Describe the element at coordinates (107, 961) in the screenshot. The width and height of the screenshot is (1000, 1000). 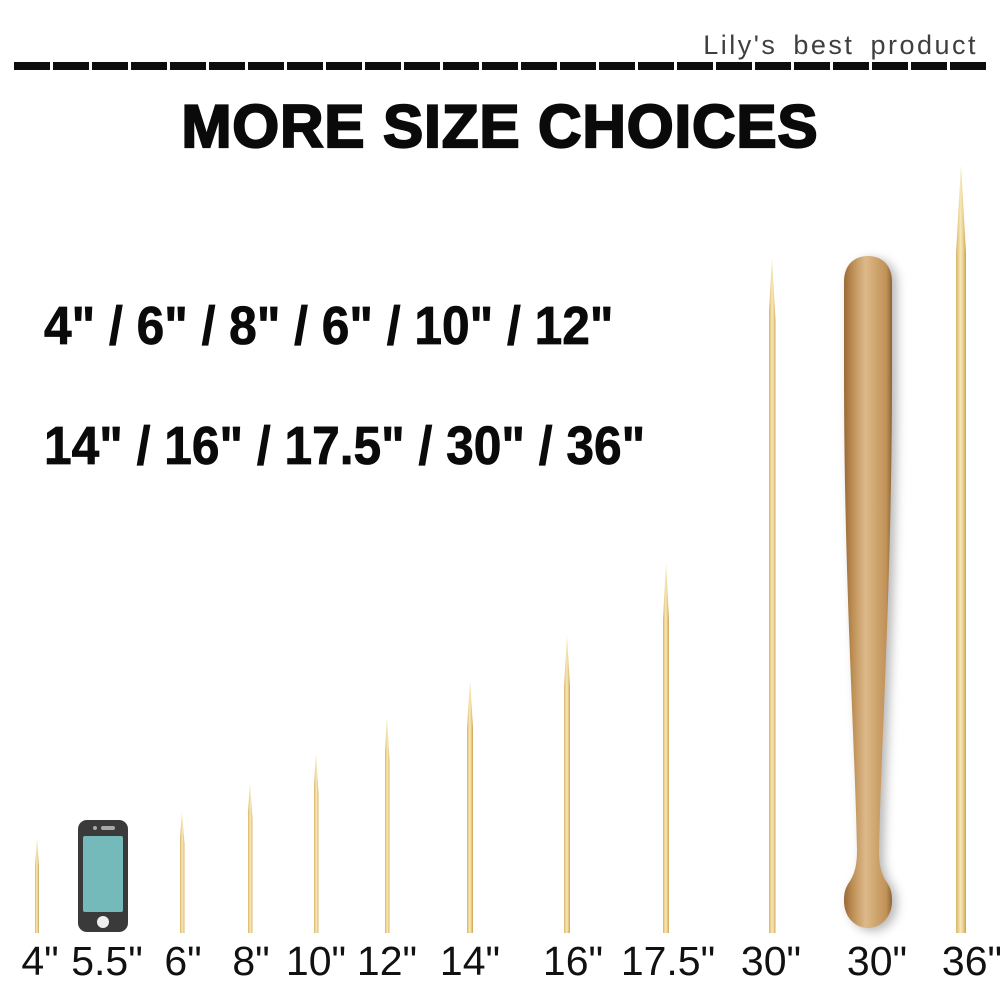
I see `size-label-1: 5.5"` at that location.